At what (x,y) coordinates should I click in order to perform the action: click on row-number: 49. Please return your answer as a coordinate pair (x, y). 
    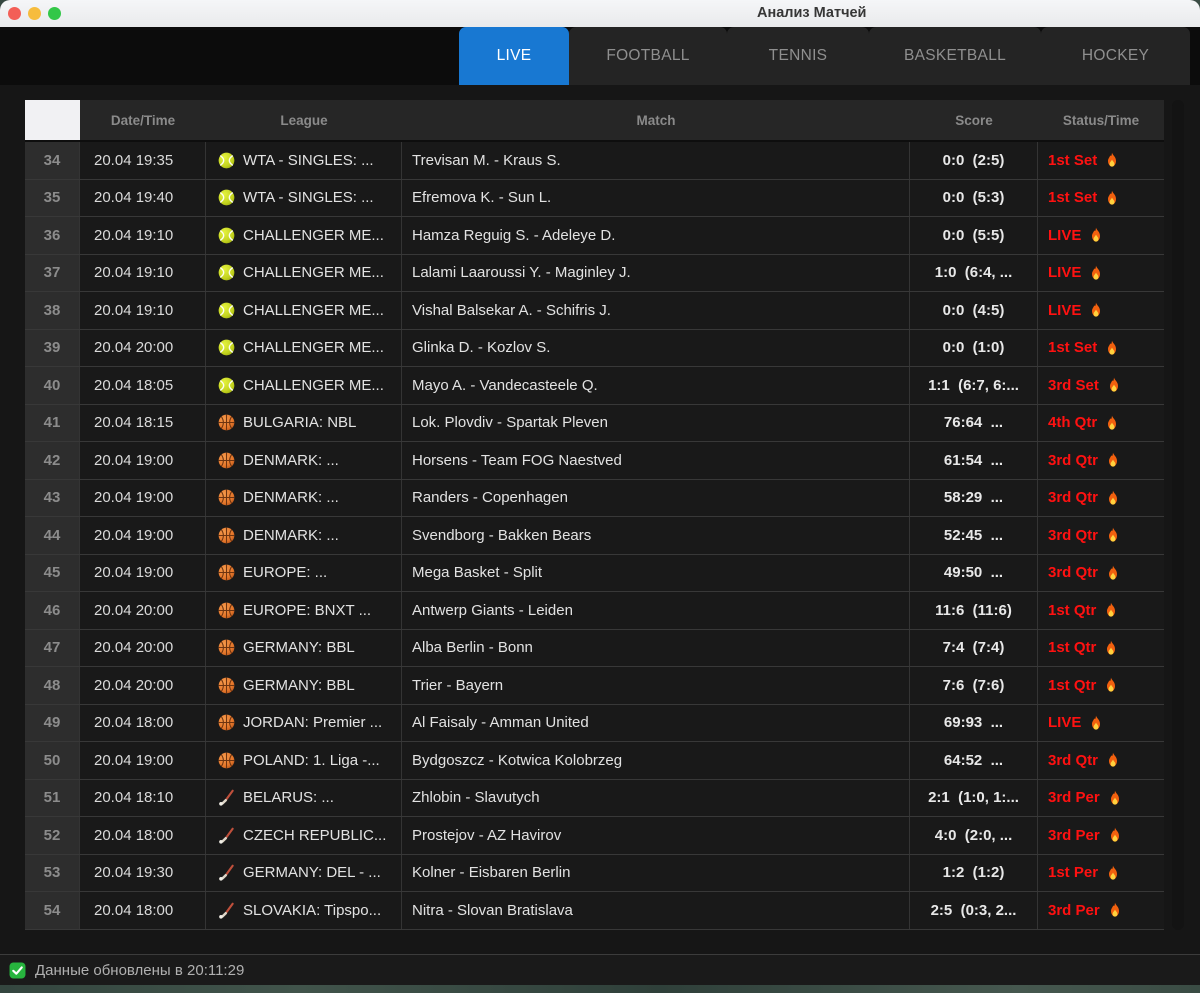
    Looking at the image, I should click on (52, 722).